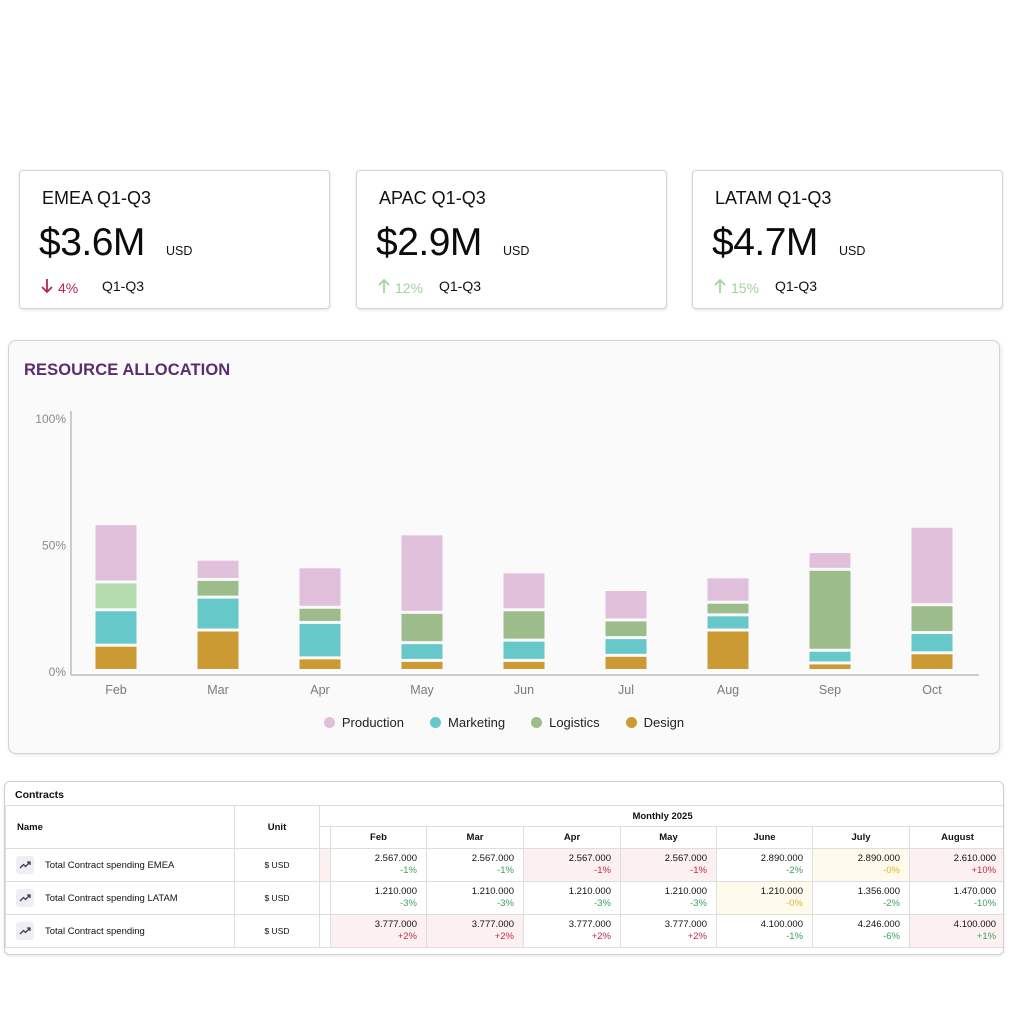 The height and width of the screenshot is (1024, 1024). Describe the element at coordinates (932, 619) in the screenshot. I see `bar-segment-logistics-oct` at that location.